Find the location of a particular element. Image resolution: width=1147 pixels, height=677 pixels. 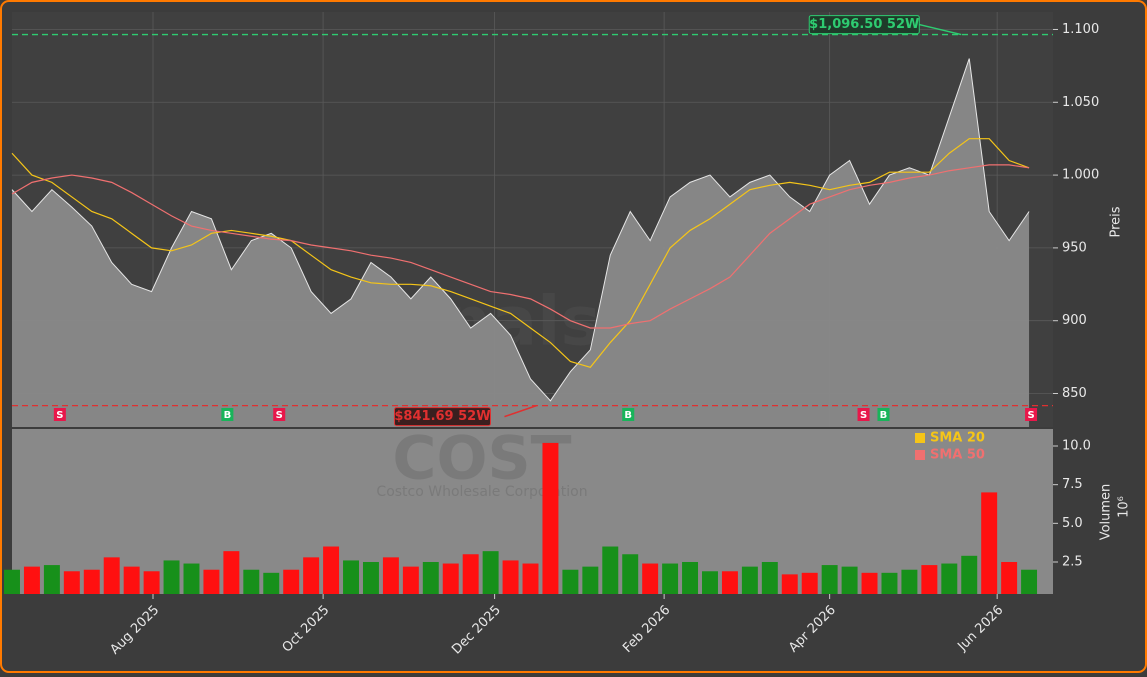

y-tick-label: 5.0 is located at coordinates (1072, 523).